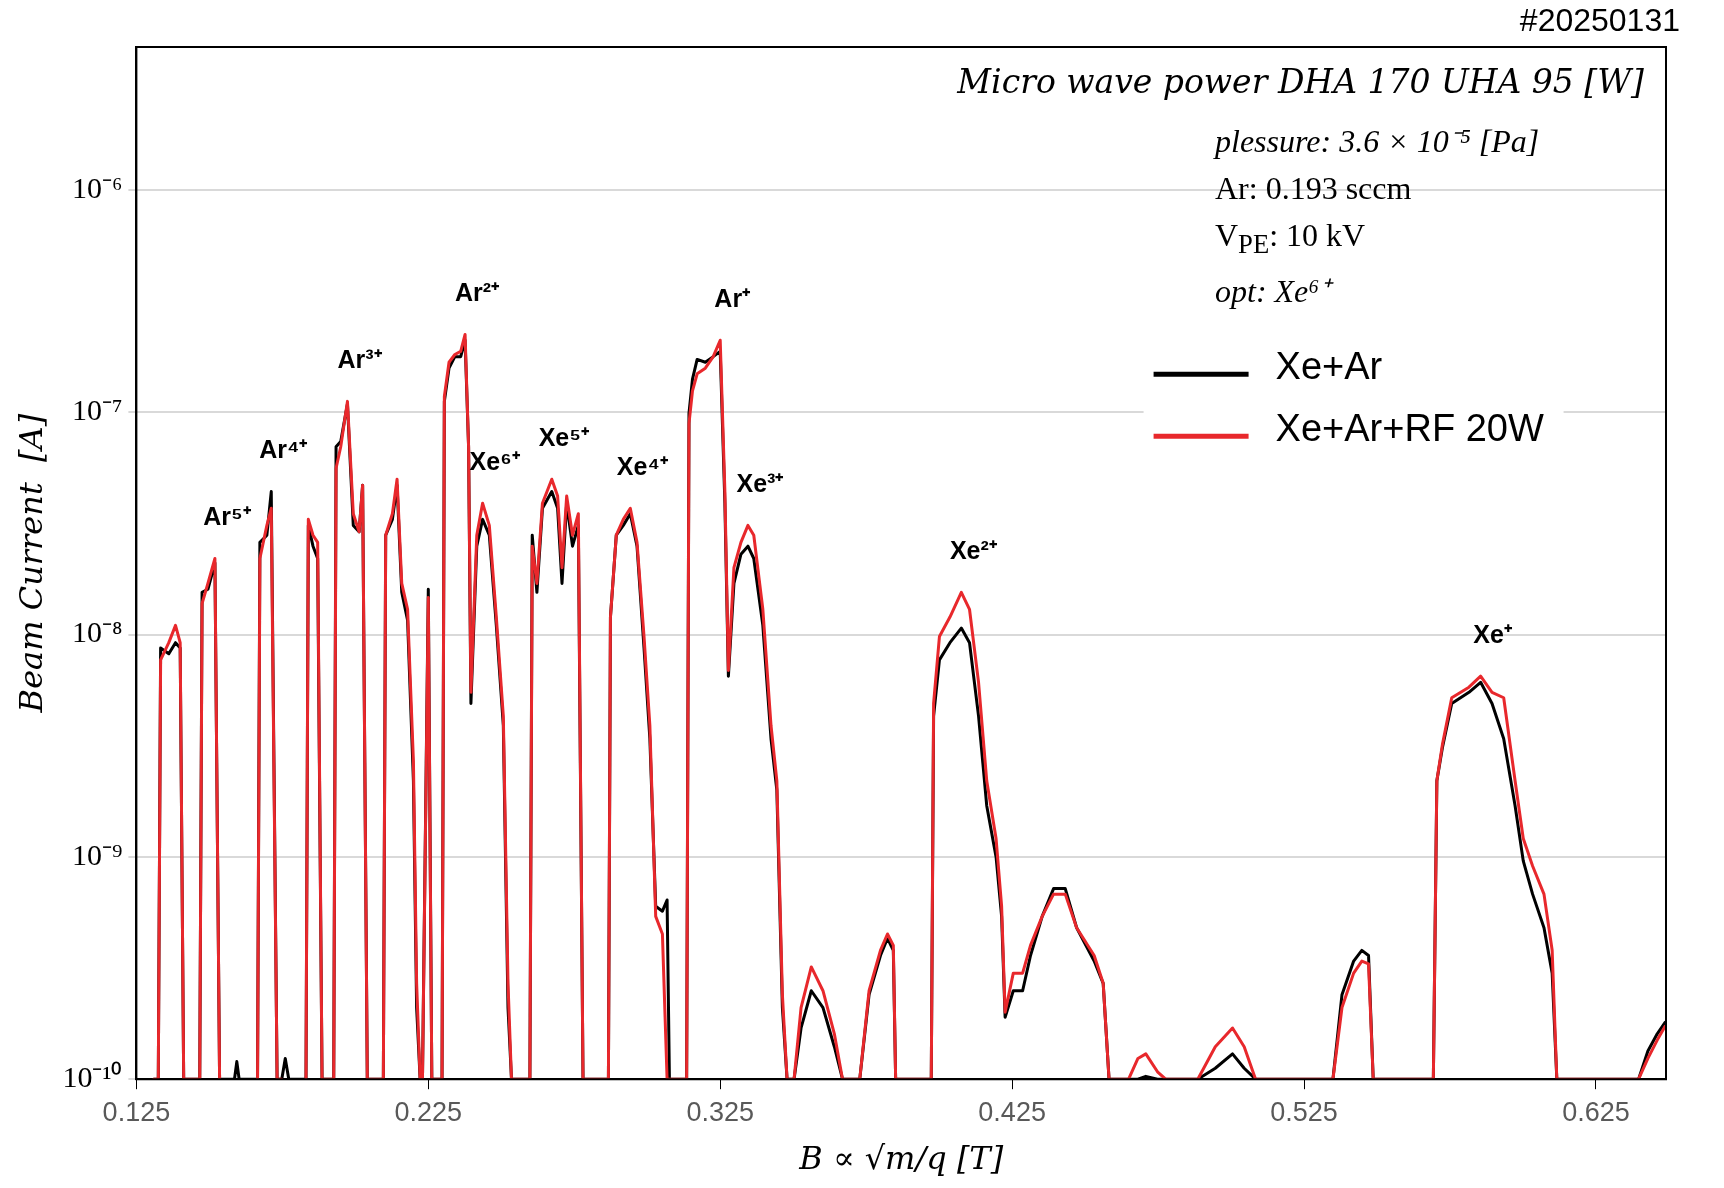 The height and width of the screenshot is (1188, 1724). Describe the element at coordinates (495, 460) in the screenshot. I see `annotation: Xe⁶⁺` at that location.